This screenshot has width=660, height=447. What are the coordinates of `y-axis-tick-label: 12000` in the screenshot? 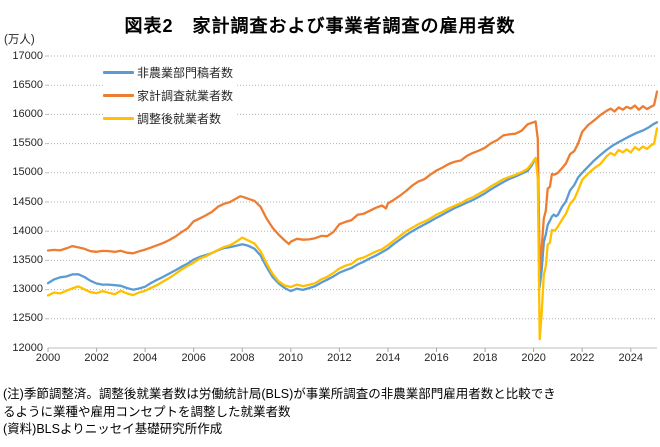 It's located at (27, 347).